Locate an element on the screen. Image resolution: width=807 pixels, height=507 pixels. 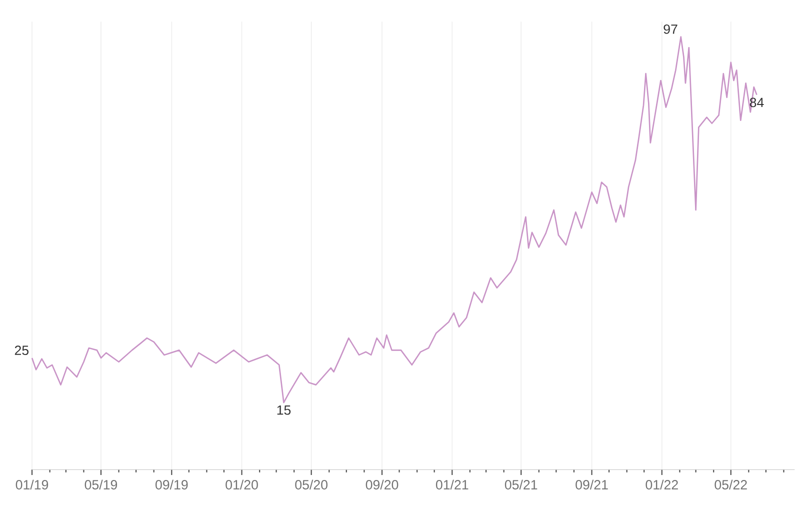
x-tick-label: 05/22 is located at coordinates (730, 485).